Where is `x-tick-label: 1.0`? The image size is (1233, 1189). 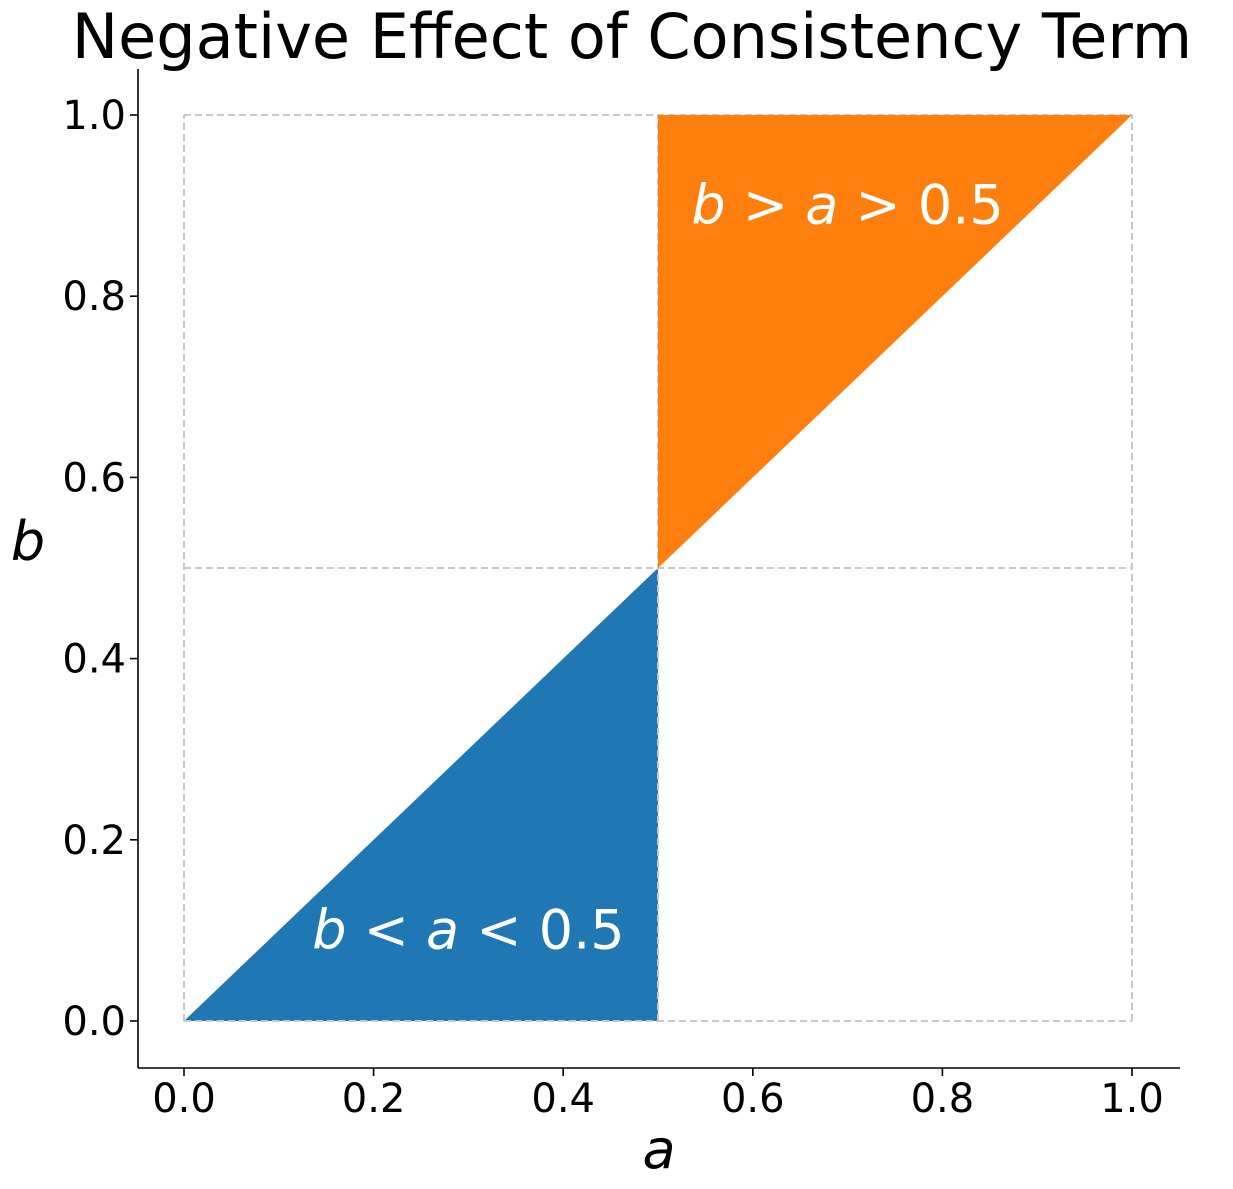
x-tick-label: 1.0 is located at coordinates (1132, 1099).